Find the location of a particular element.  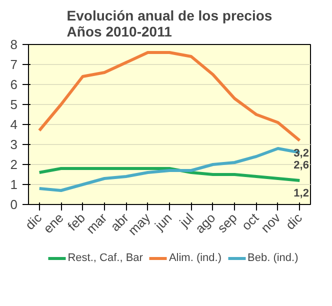

y-tick-label: 6 is located at coordinates (14, 84).